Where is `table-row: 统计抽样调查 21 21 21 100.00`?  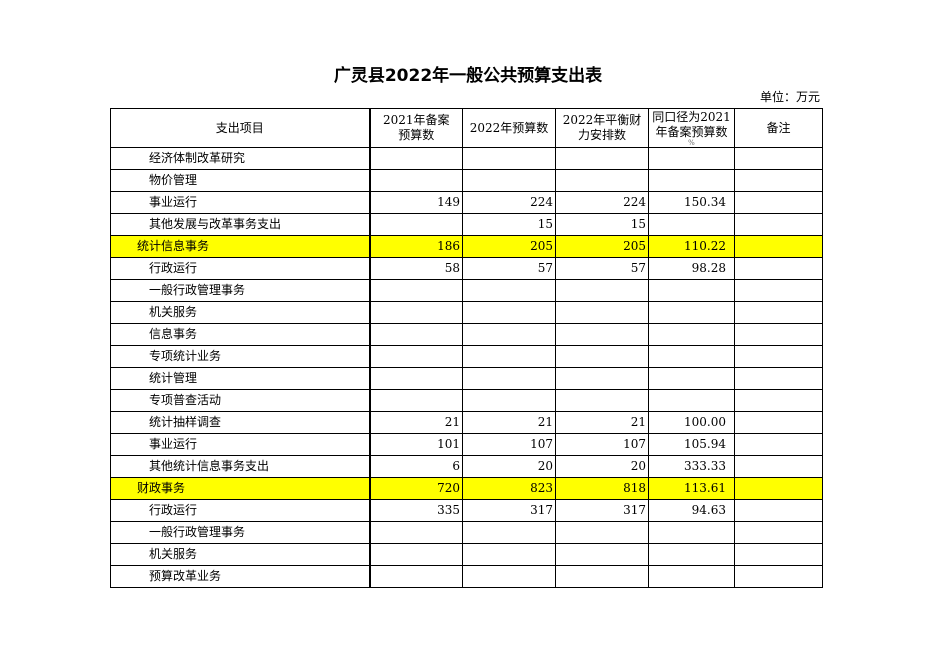
table-row: 统计抽样调查 21 21 21 100.00 is located at coordinates (466, 422).